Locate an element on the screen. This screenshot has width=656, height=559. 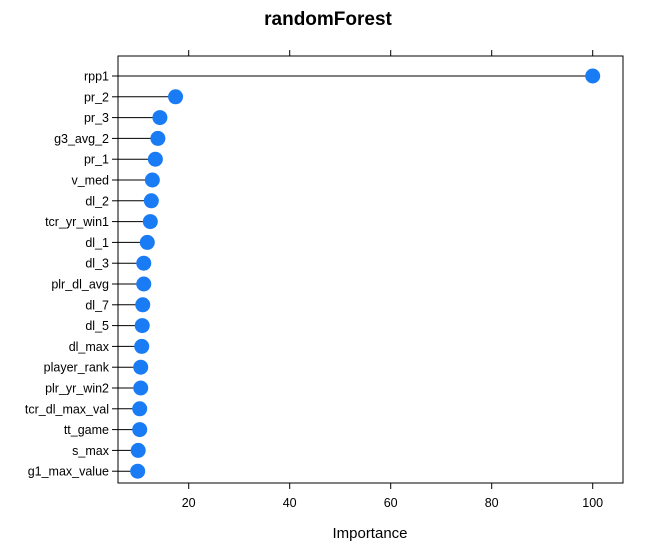
x-tick-label: 60 is located at coordinates (391, 503).